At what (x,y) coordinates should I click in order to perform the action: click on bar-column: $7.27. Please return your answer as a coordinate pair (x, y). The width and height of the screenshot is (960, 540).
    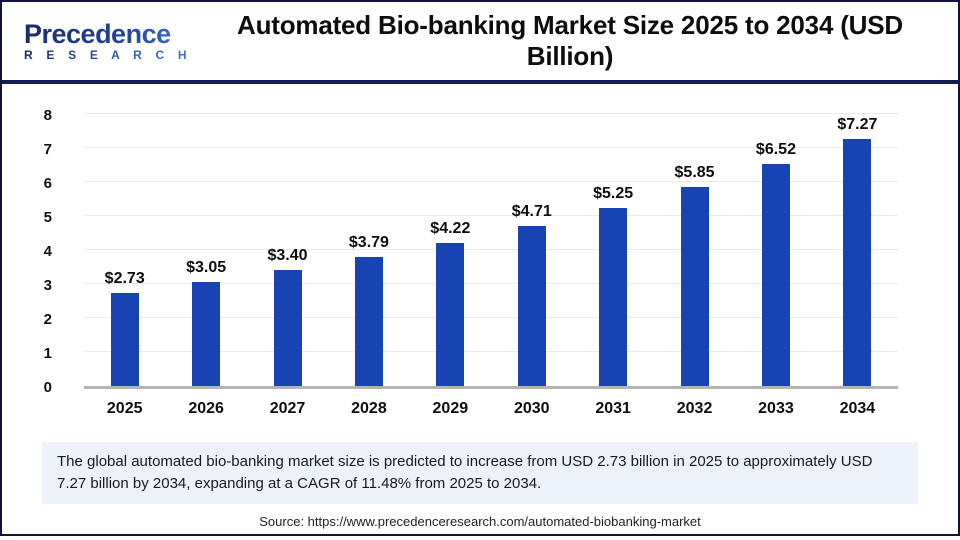
    Looking at the image, I should click on (857, 250).